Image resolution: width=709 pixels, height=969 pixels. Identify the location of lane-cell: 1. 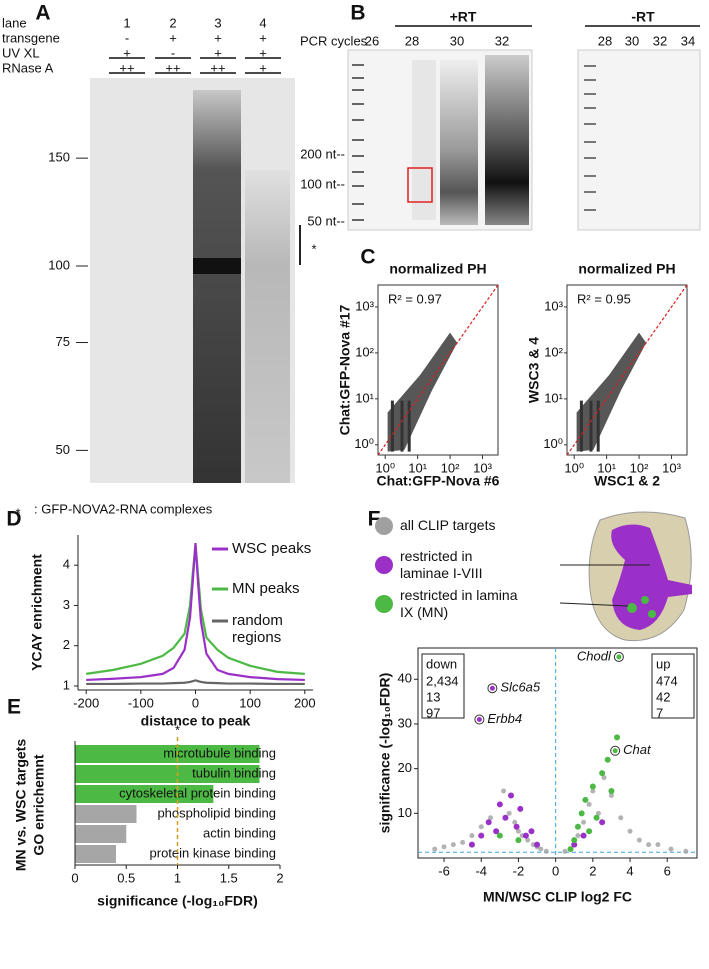
(126, 22).